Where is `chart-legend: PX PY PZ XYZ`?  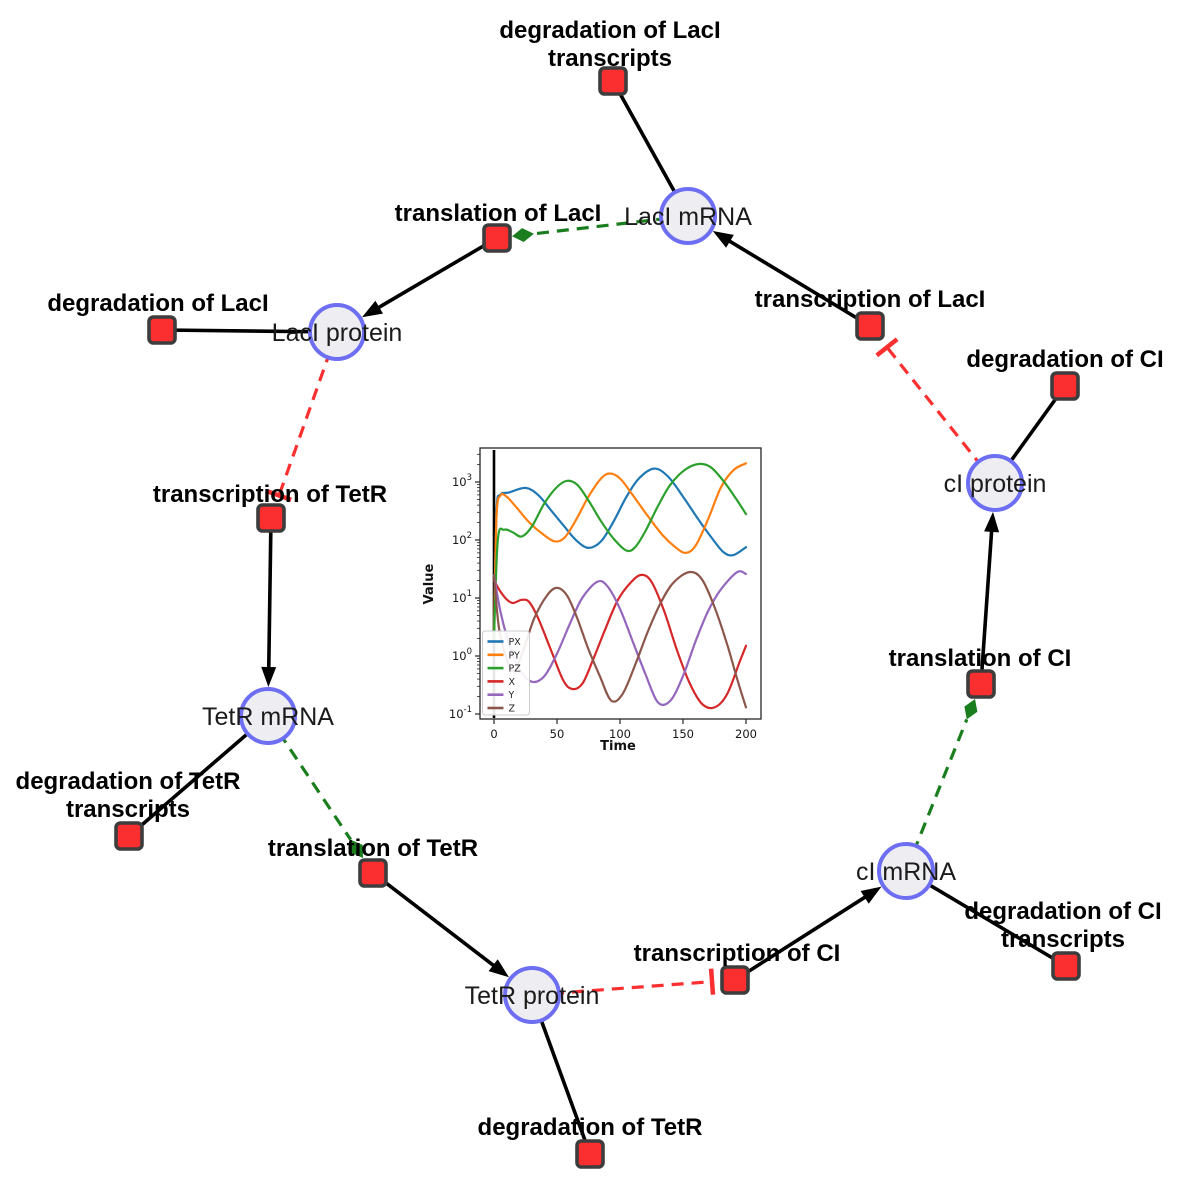
chart-legend: PX PY PZ XYZ is located at coordinates (506, 673).